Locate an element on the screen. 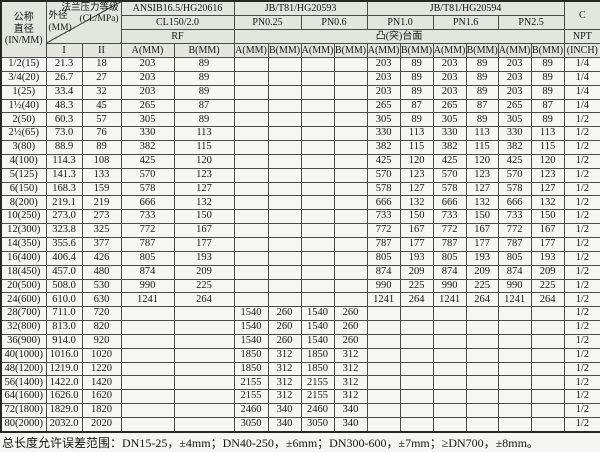  value-cell: 530 is located at coordinates (101, 286).